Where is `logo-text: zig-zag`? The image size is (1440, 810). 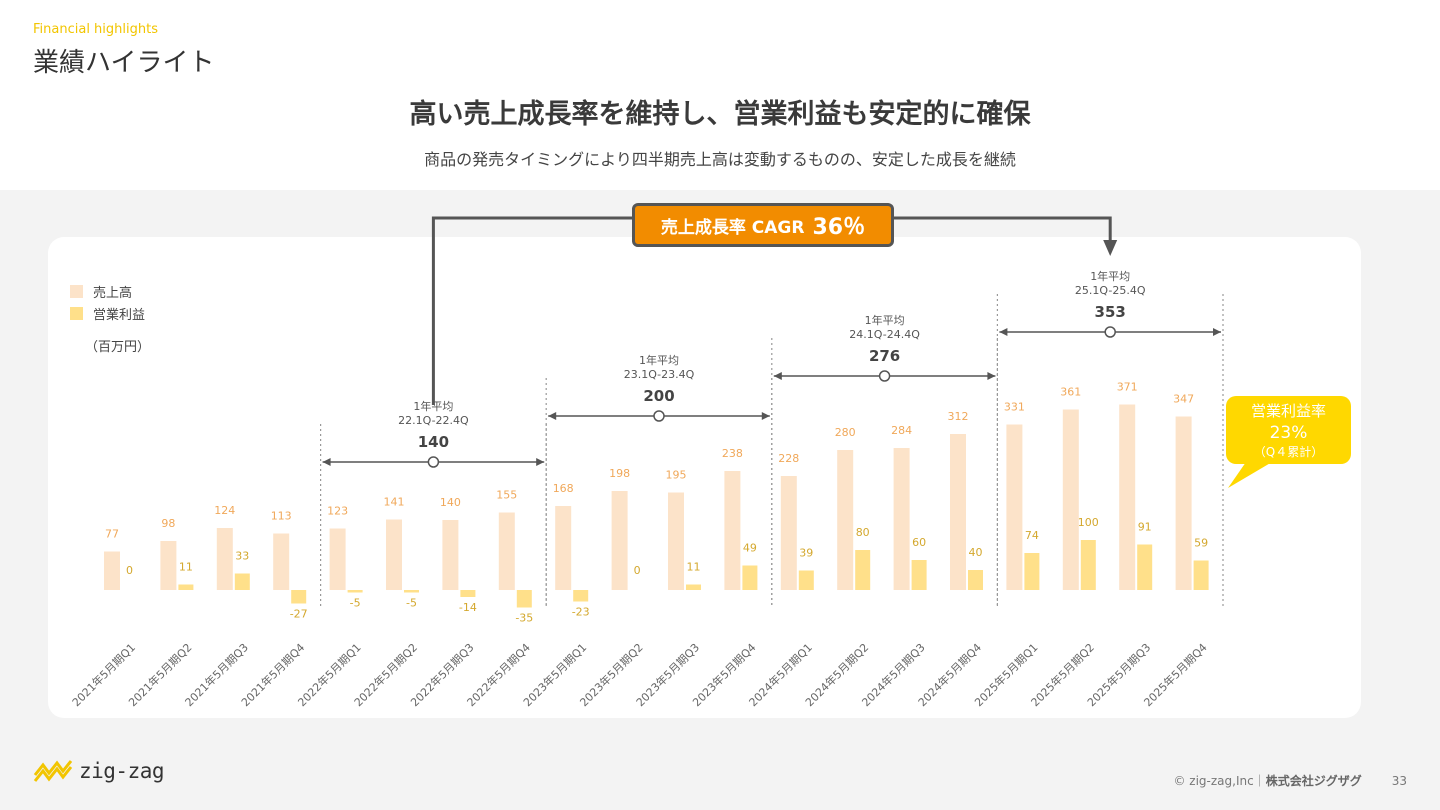
logo-text: zig-zag is located at coordinates (122, 771).